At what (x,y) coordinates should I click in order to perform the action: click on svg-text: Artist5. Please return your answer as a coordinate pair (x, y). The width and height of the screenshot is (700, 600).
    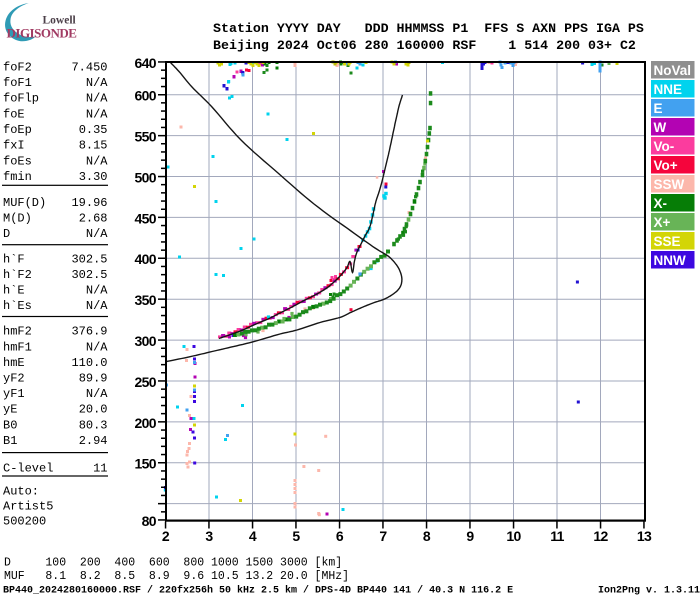
    Looking at the image, I should click on (28, 507).